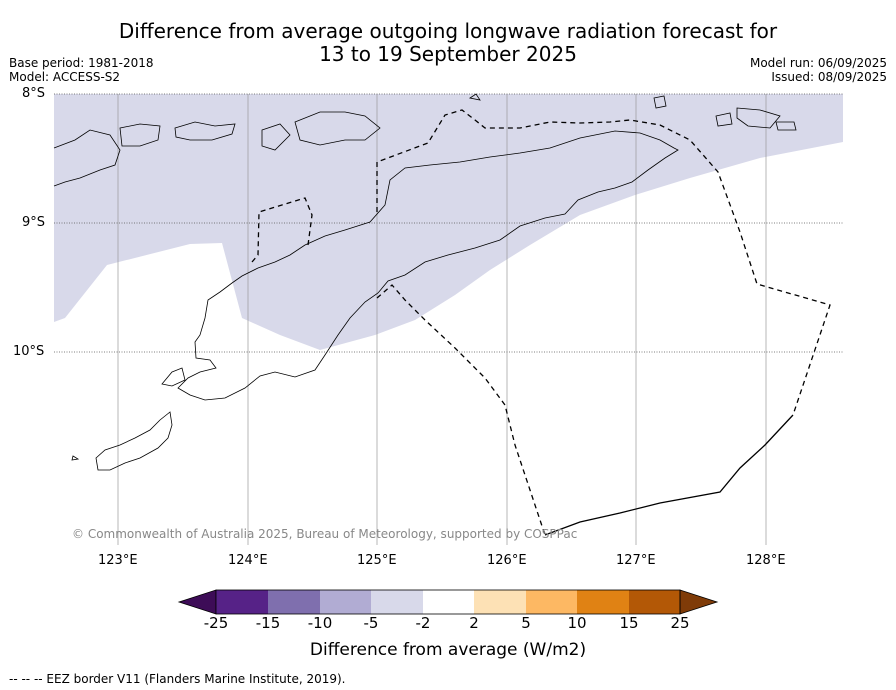  Describe the element at coordinates (507, 560) in the screenshot. I see `lon-label-126e: 126°E` at that location.